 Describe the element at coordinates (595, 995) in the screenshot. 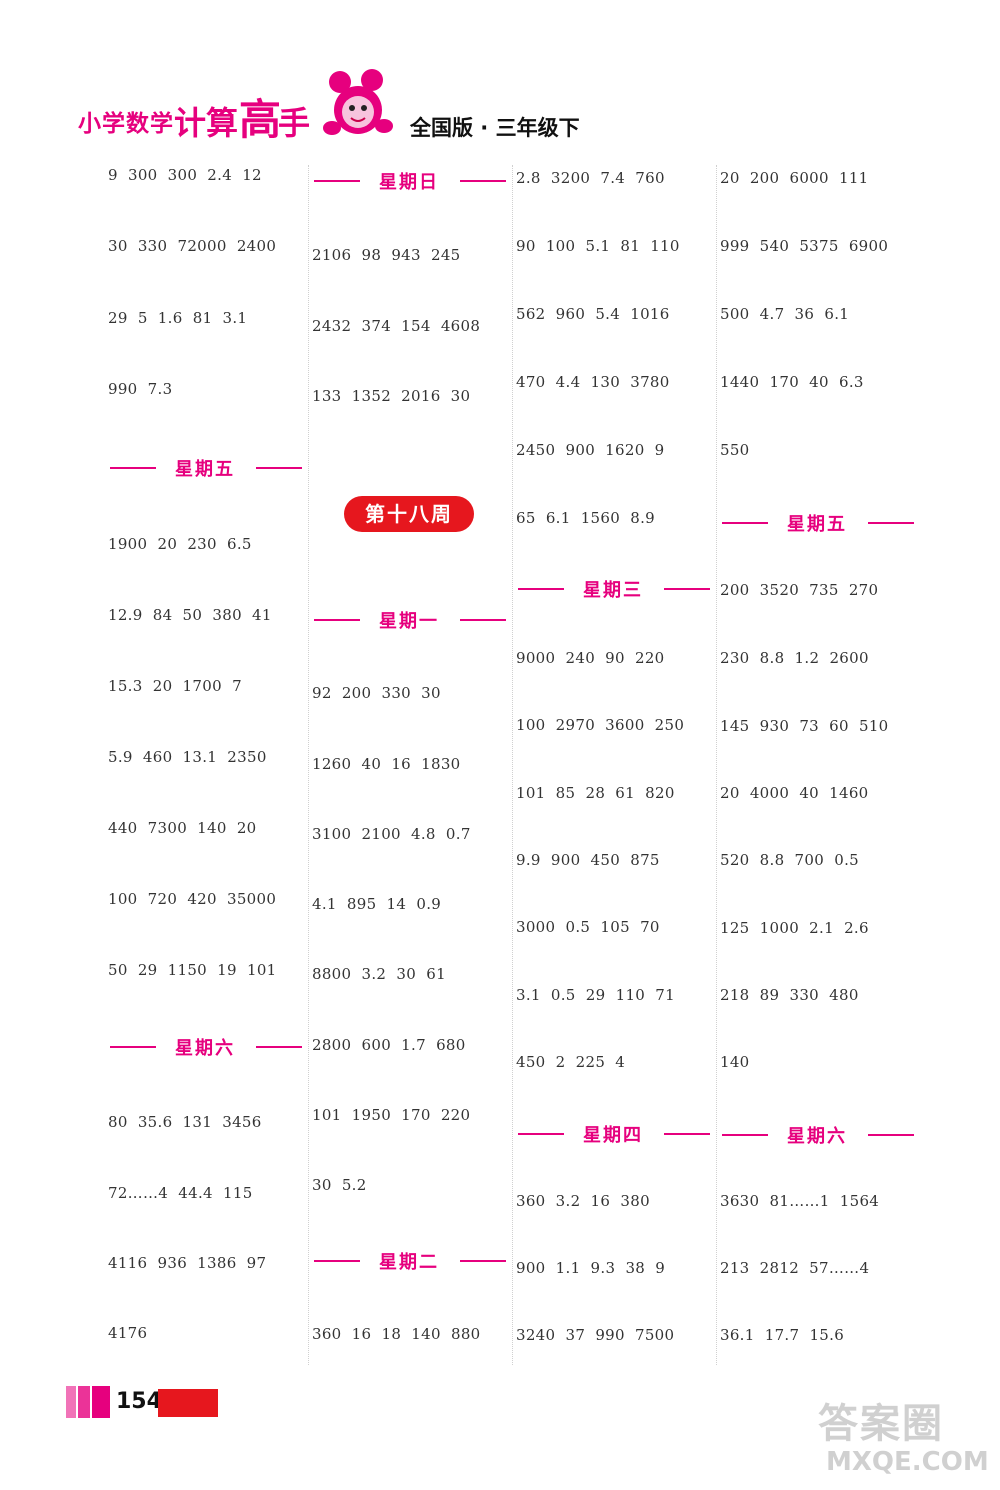

I see `answer-row: 3.1 0.5 29 110 71` at that location.